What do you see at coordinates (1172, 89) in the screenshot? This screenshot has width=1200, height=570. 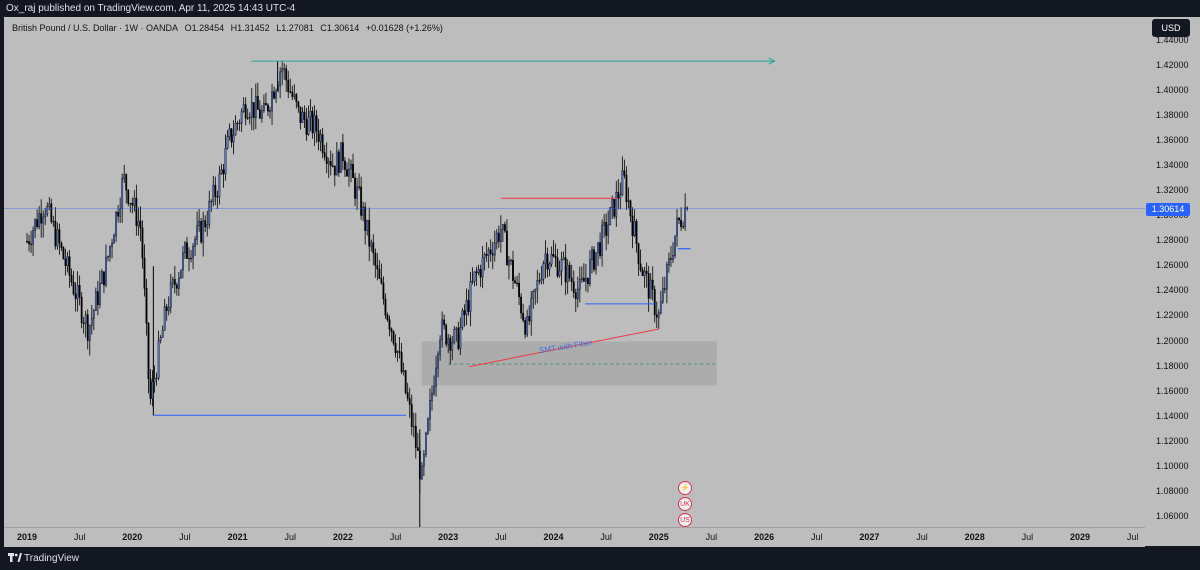 I see `price-tick-label: 1.40000` at bounding box center [1172, 89].